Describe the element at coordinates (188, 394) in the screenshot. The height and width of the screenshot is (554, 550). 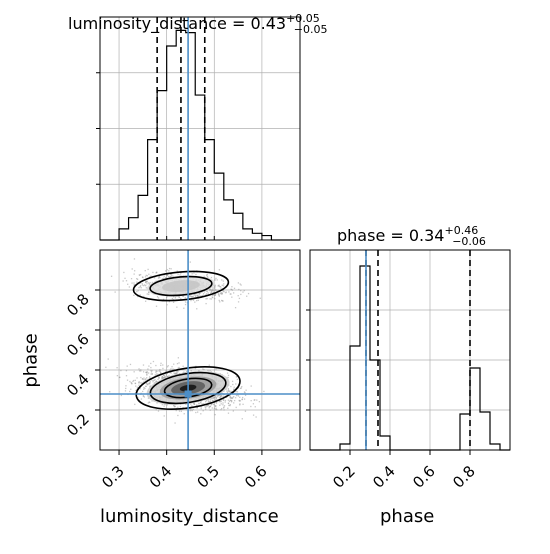
I see `joint-truth-marker` at that location.